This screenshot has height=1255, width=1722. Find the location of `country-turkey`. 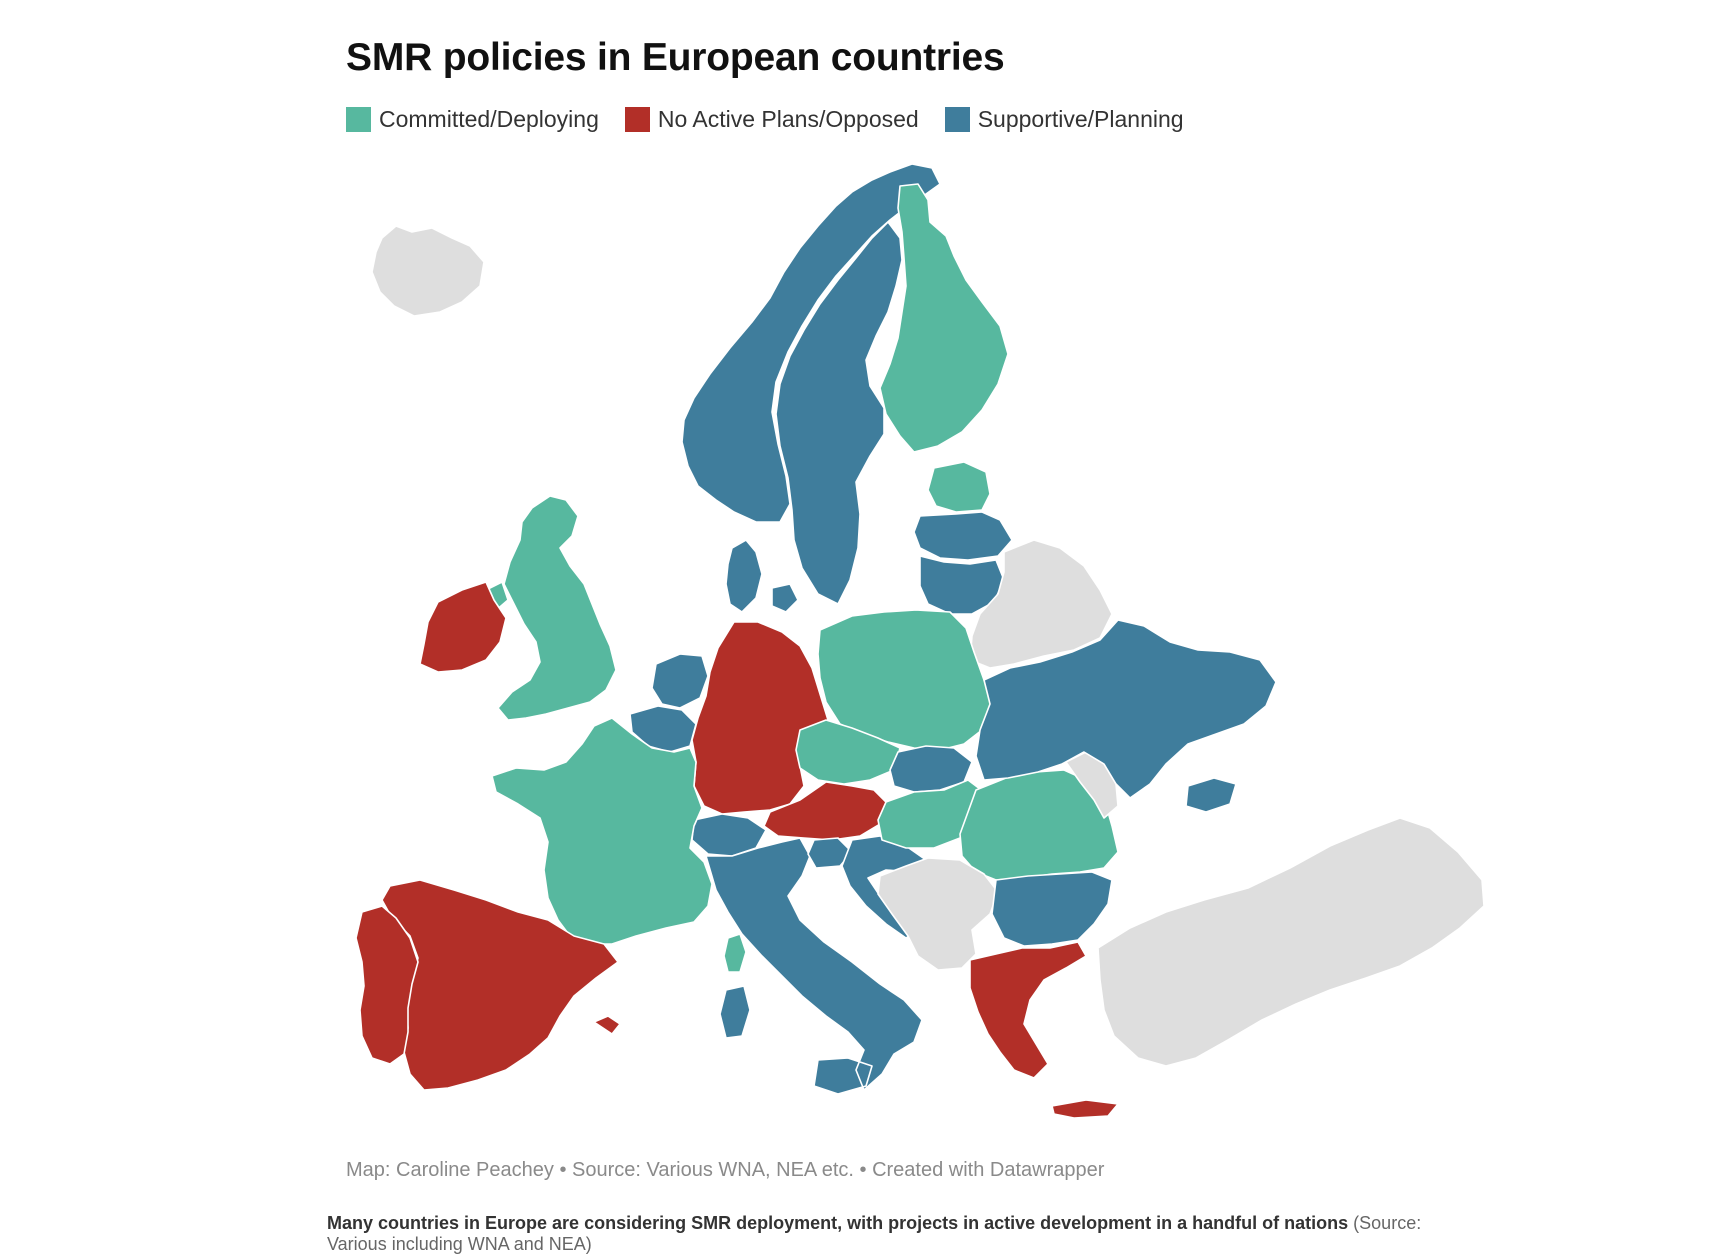

country-turkey is located at coordinates (1291, 942).